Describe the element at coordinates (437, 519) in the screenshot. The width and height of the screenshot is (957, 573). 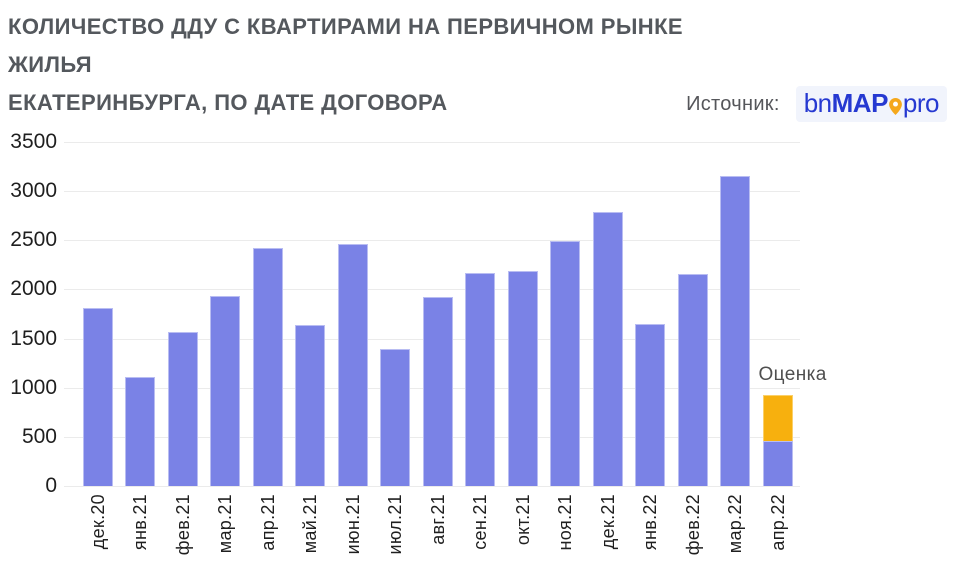
I see `x-axis-label: авг.21` at that location.